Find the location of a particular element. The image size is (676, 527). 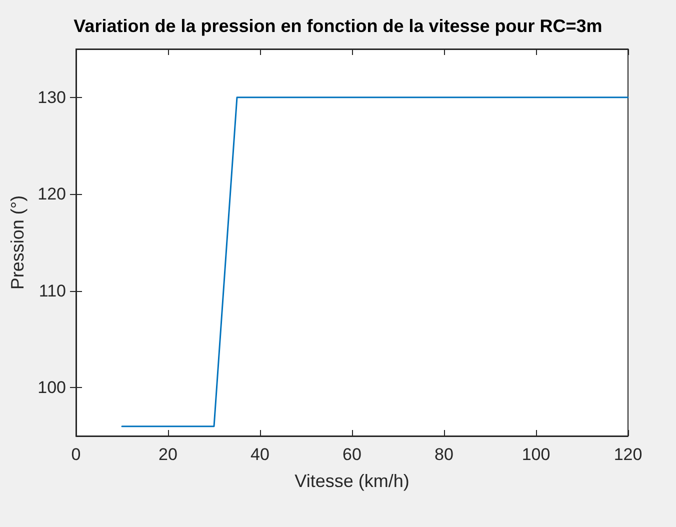

x-tick-label: 100 is located at coordinates (536, 454).